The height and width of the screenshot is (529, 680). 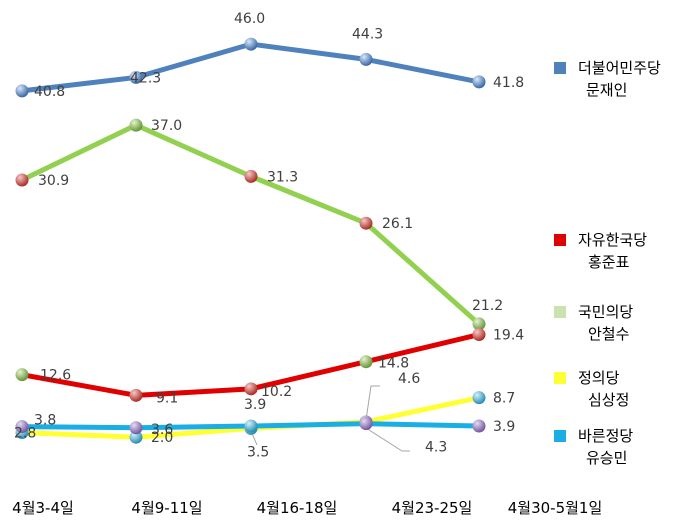 What do you see at coordinates (608, 334) in the screenshot?
I see `legend-label-2-1: 안철수` at bounding box center [608, 334].